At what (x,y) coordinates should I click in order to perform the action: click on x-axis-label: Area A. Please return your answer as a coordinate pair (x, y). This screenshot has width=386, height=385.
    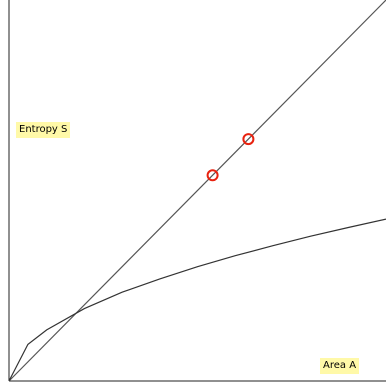
    Looking at the image, I should click on (340, 366).